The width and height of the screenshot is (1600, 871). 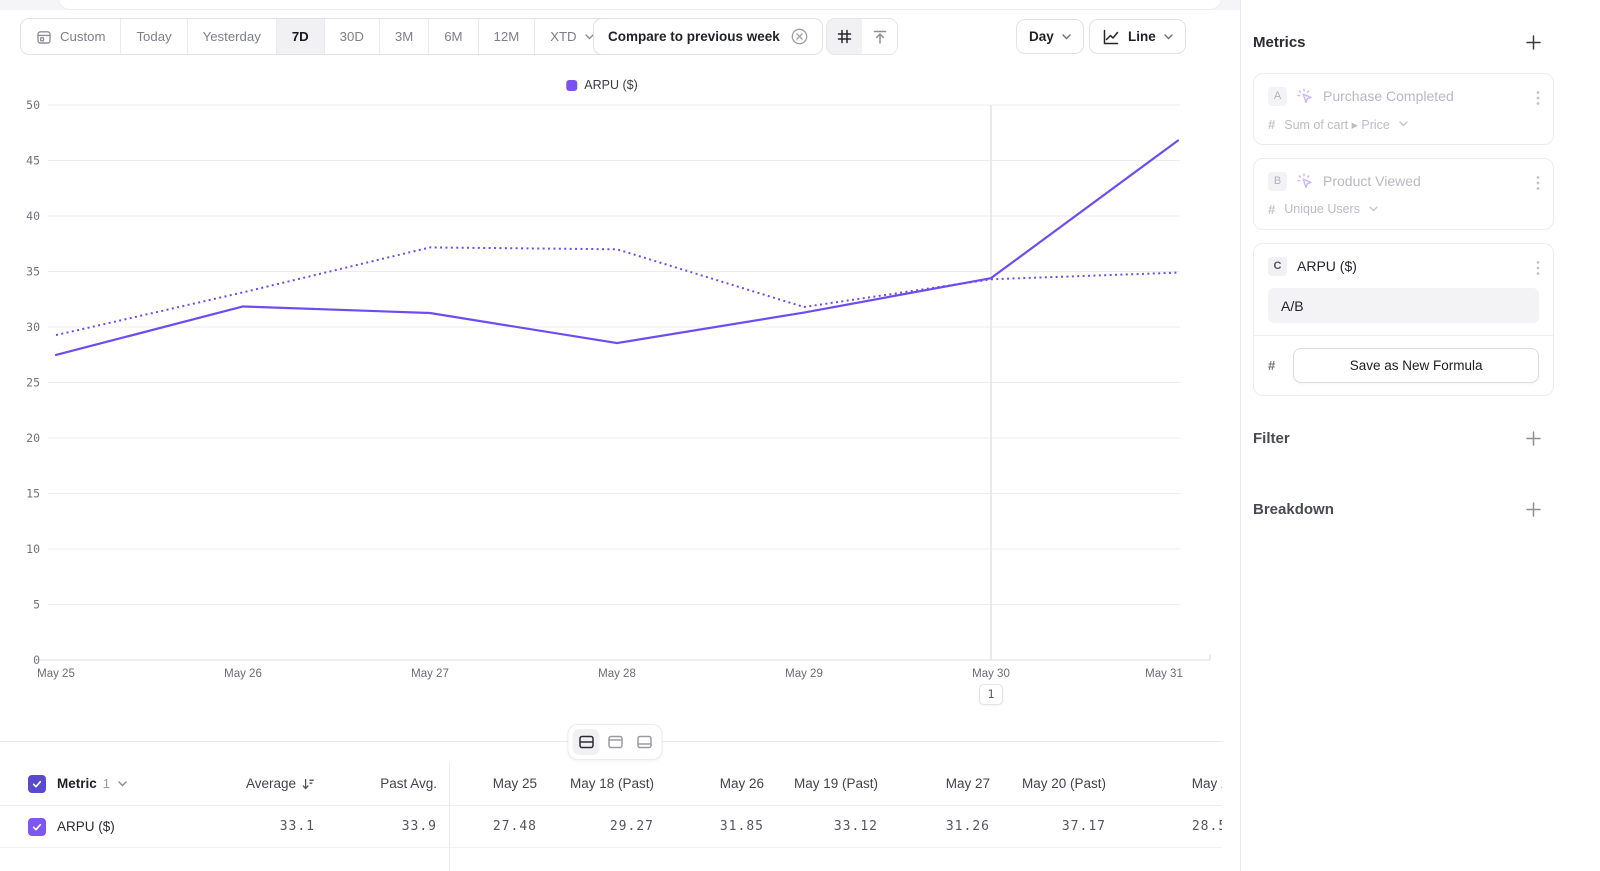 What do you see at coordinates (33, 383) in the screenshot?
I see `svg-text: 25` at bounding box center [33, 383].